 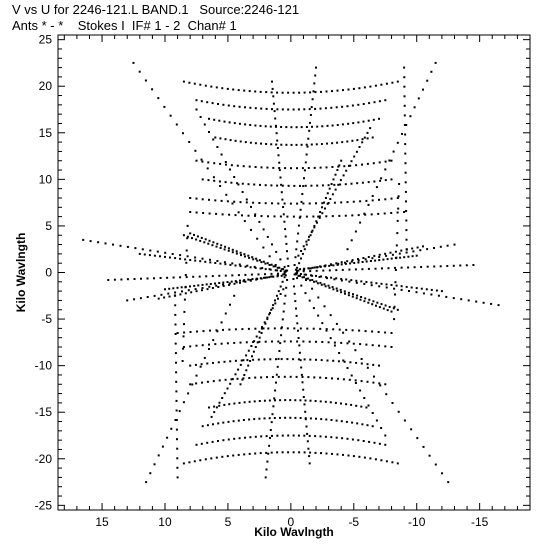 I want to click on y-tick-label: -15, so click(x=44, y=412).